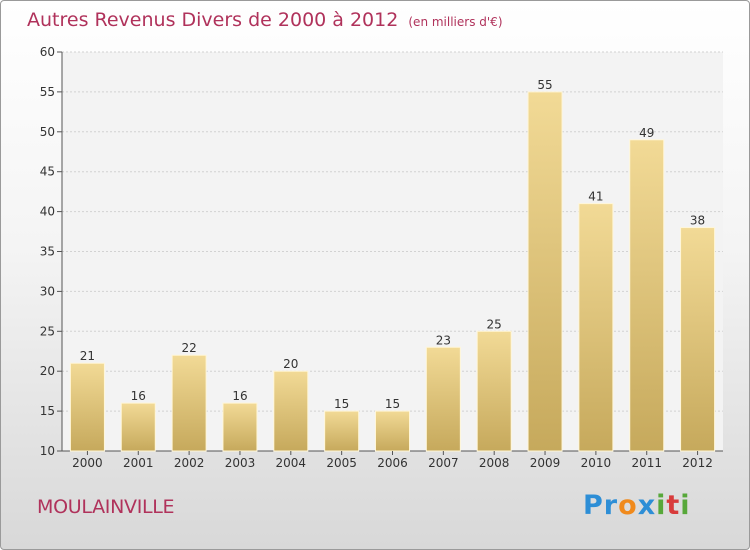 The image size is (750, 550). What do you see at coordinates (455, 22) in the screenshot?
I see `chart-subtitle: (en milliers d'€)` at bounding box center [455, 22].